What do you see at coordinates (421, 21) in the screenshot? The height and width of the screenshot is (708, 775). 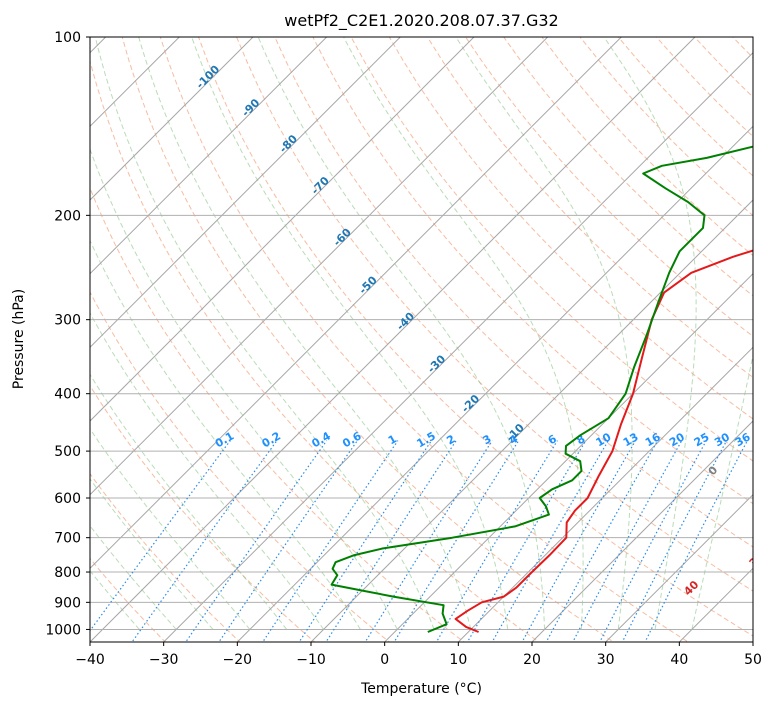 I see `chart-title: wetPf2_C2E1.2020.208.07.37.G32` at bounding box center [421, 21].